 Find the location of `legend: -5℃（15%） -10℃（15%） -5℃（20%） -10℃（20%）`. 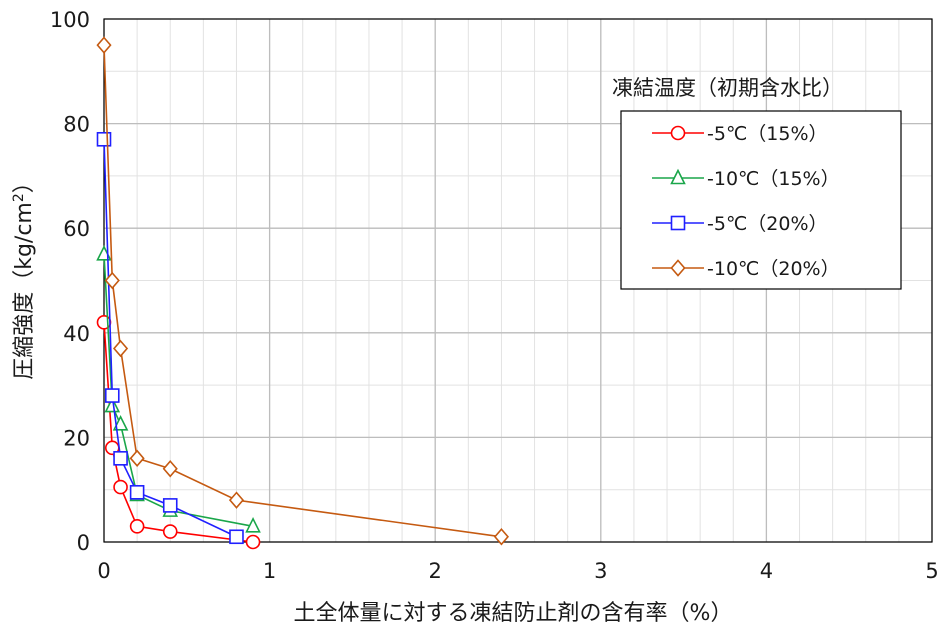

legend: -5℃（15%） -10℃（15%） -5℃（20%） -10℃（20%） is located at coordinates (761, 200).